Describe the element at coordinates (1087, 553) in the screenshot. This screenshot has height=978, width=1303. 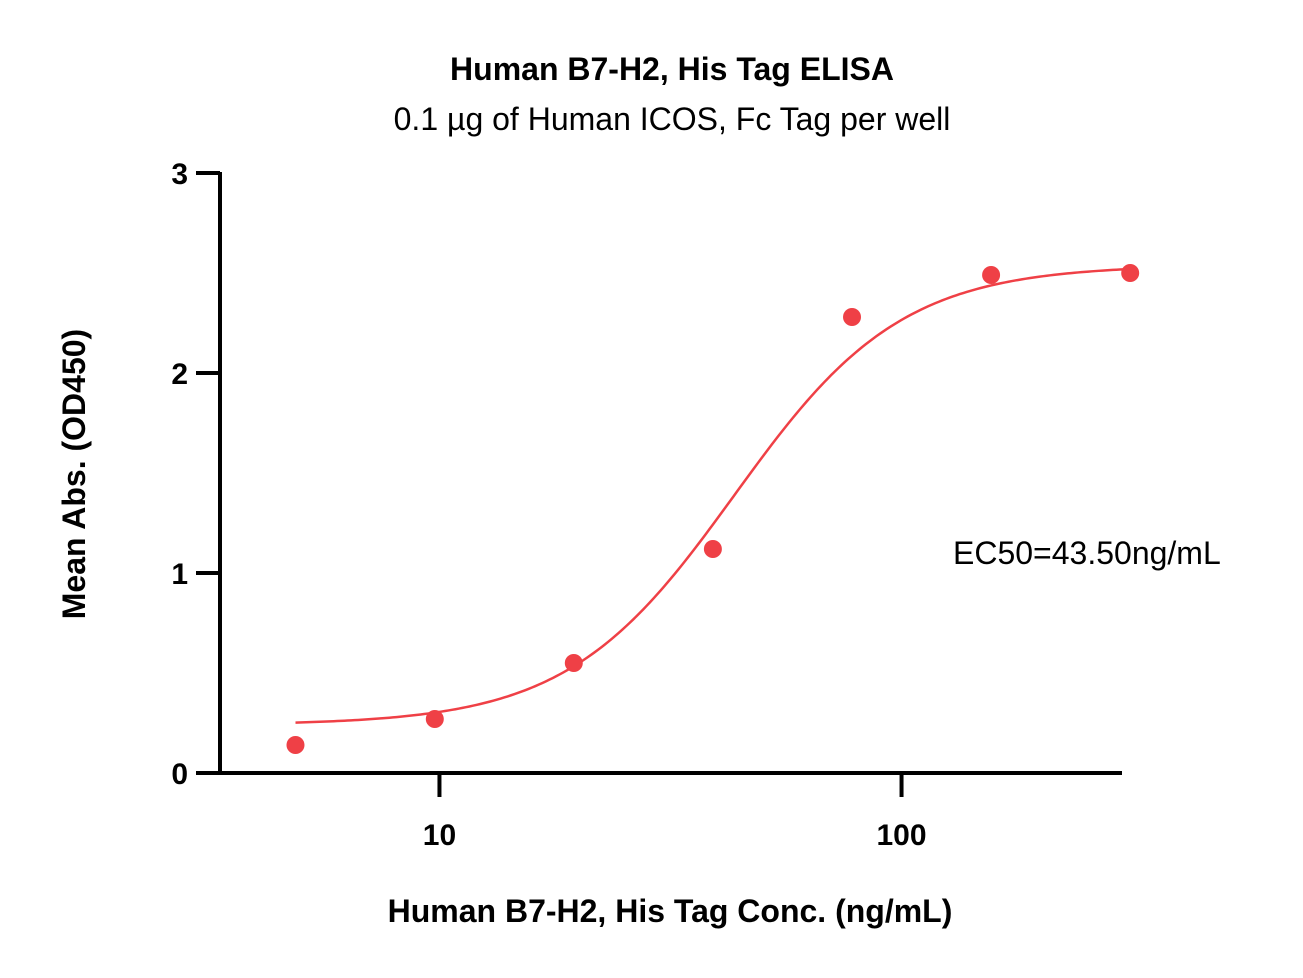
I see `ec50-annotation: EC50=43.50ng/mL` at that location.